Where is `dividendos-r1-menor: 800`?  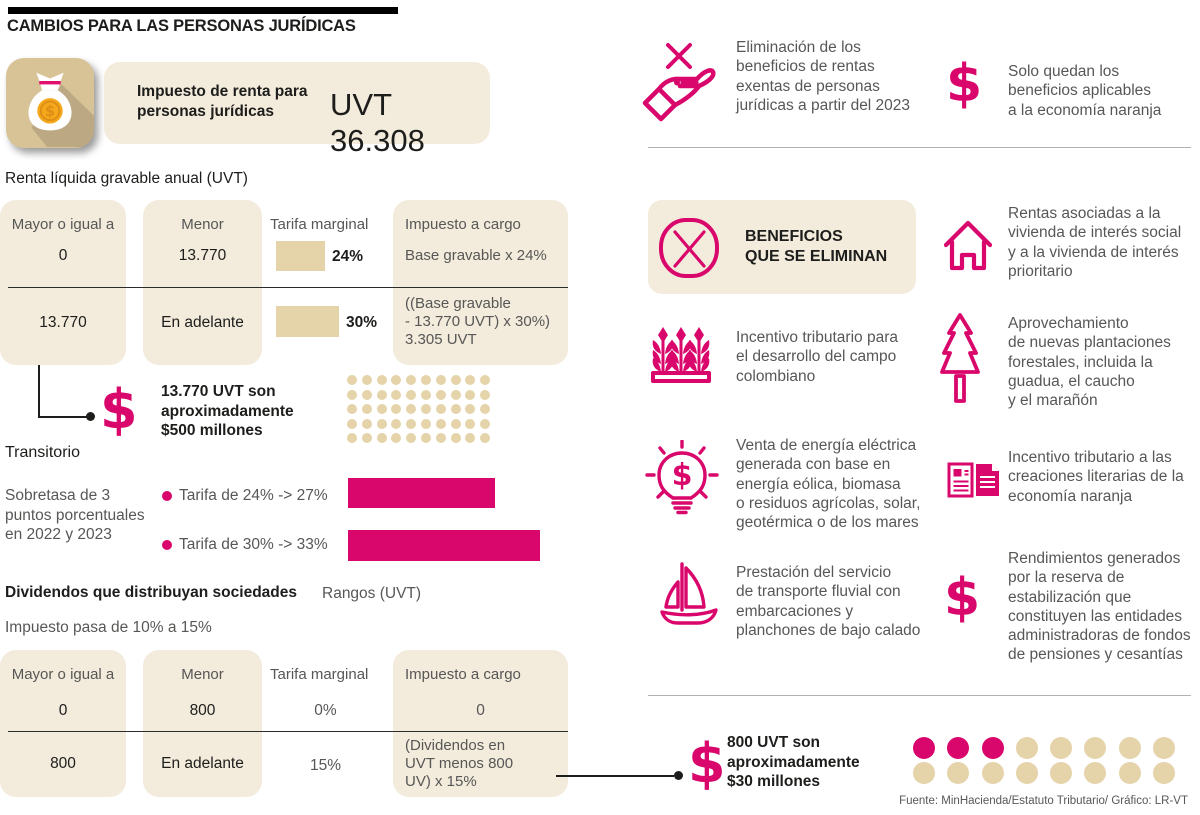 dividendos-r1-menor: 800 is located at coordinates (202, 710).